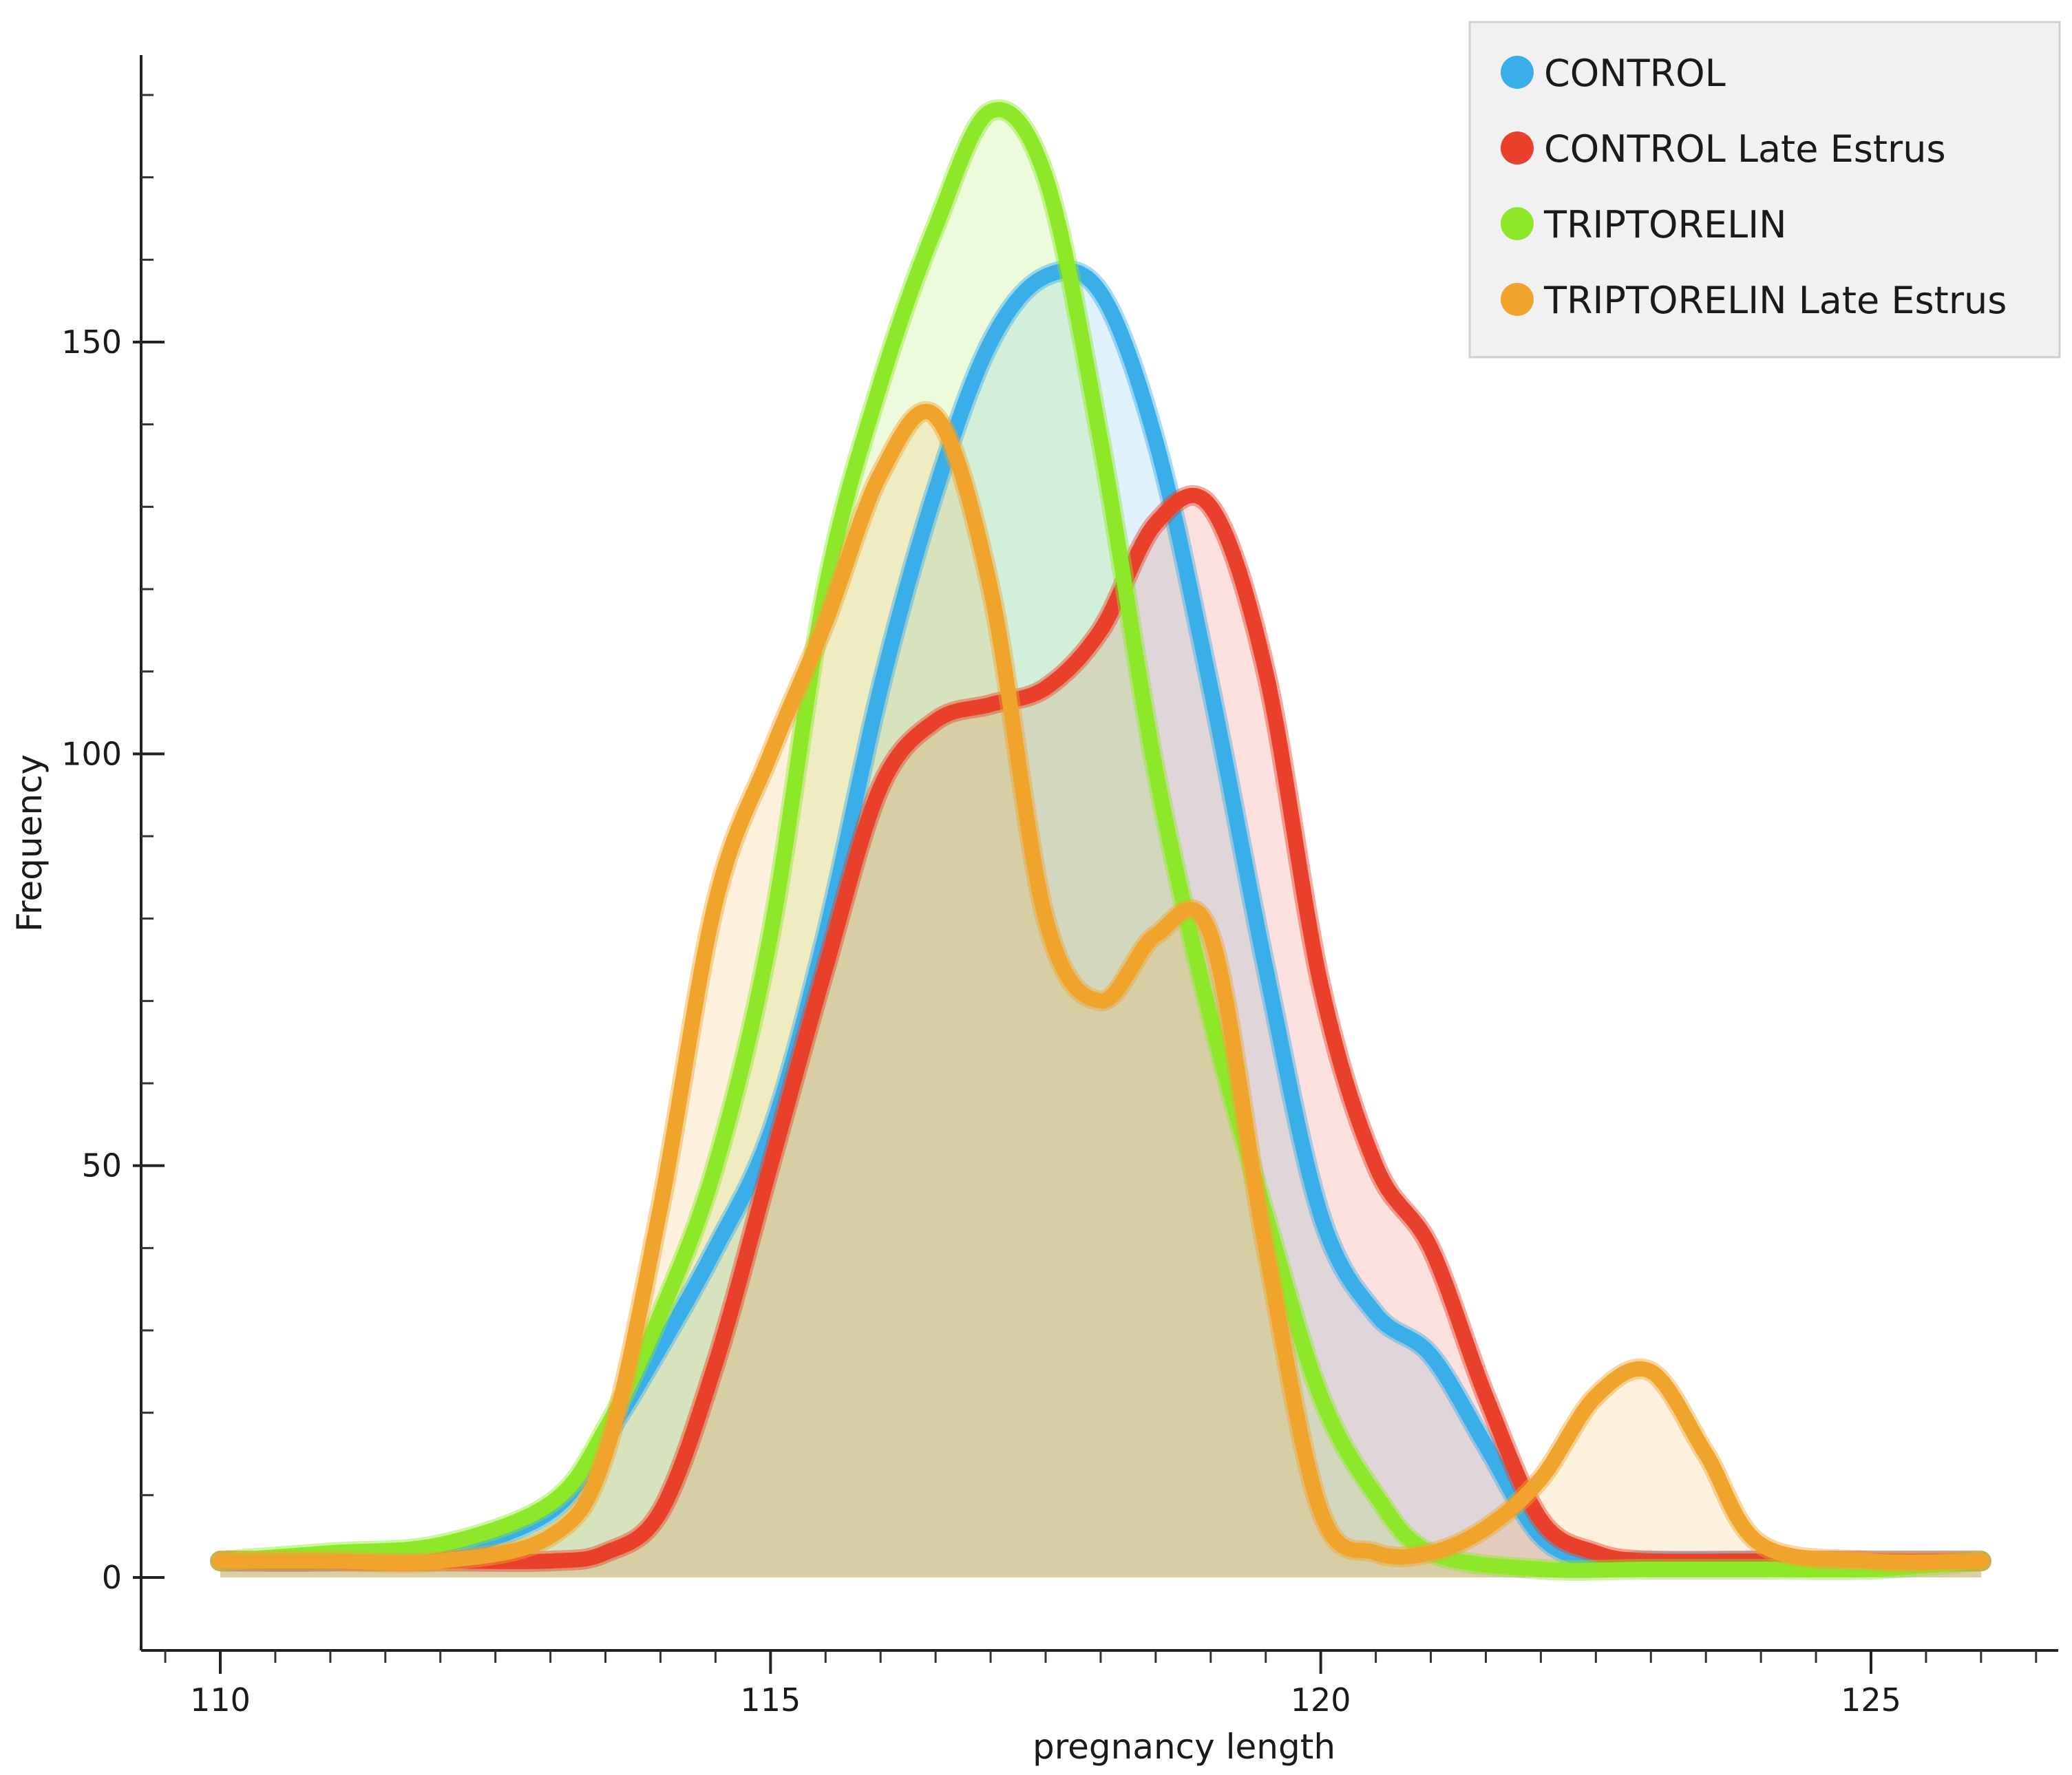  What do you see at coordinates (1321, 1700) in the screenshot?
I see `x-tick-label: 120` at bounding box center [1321, 1700].